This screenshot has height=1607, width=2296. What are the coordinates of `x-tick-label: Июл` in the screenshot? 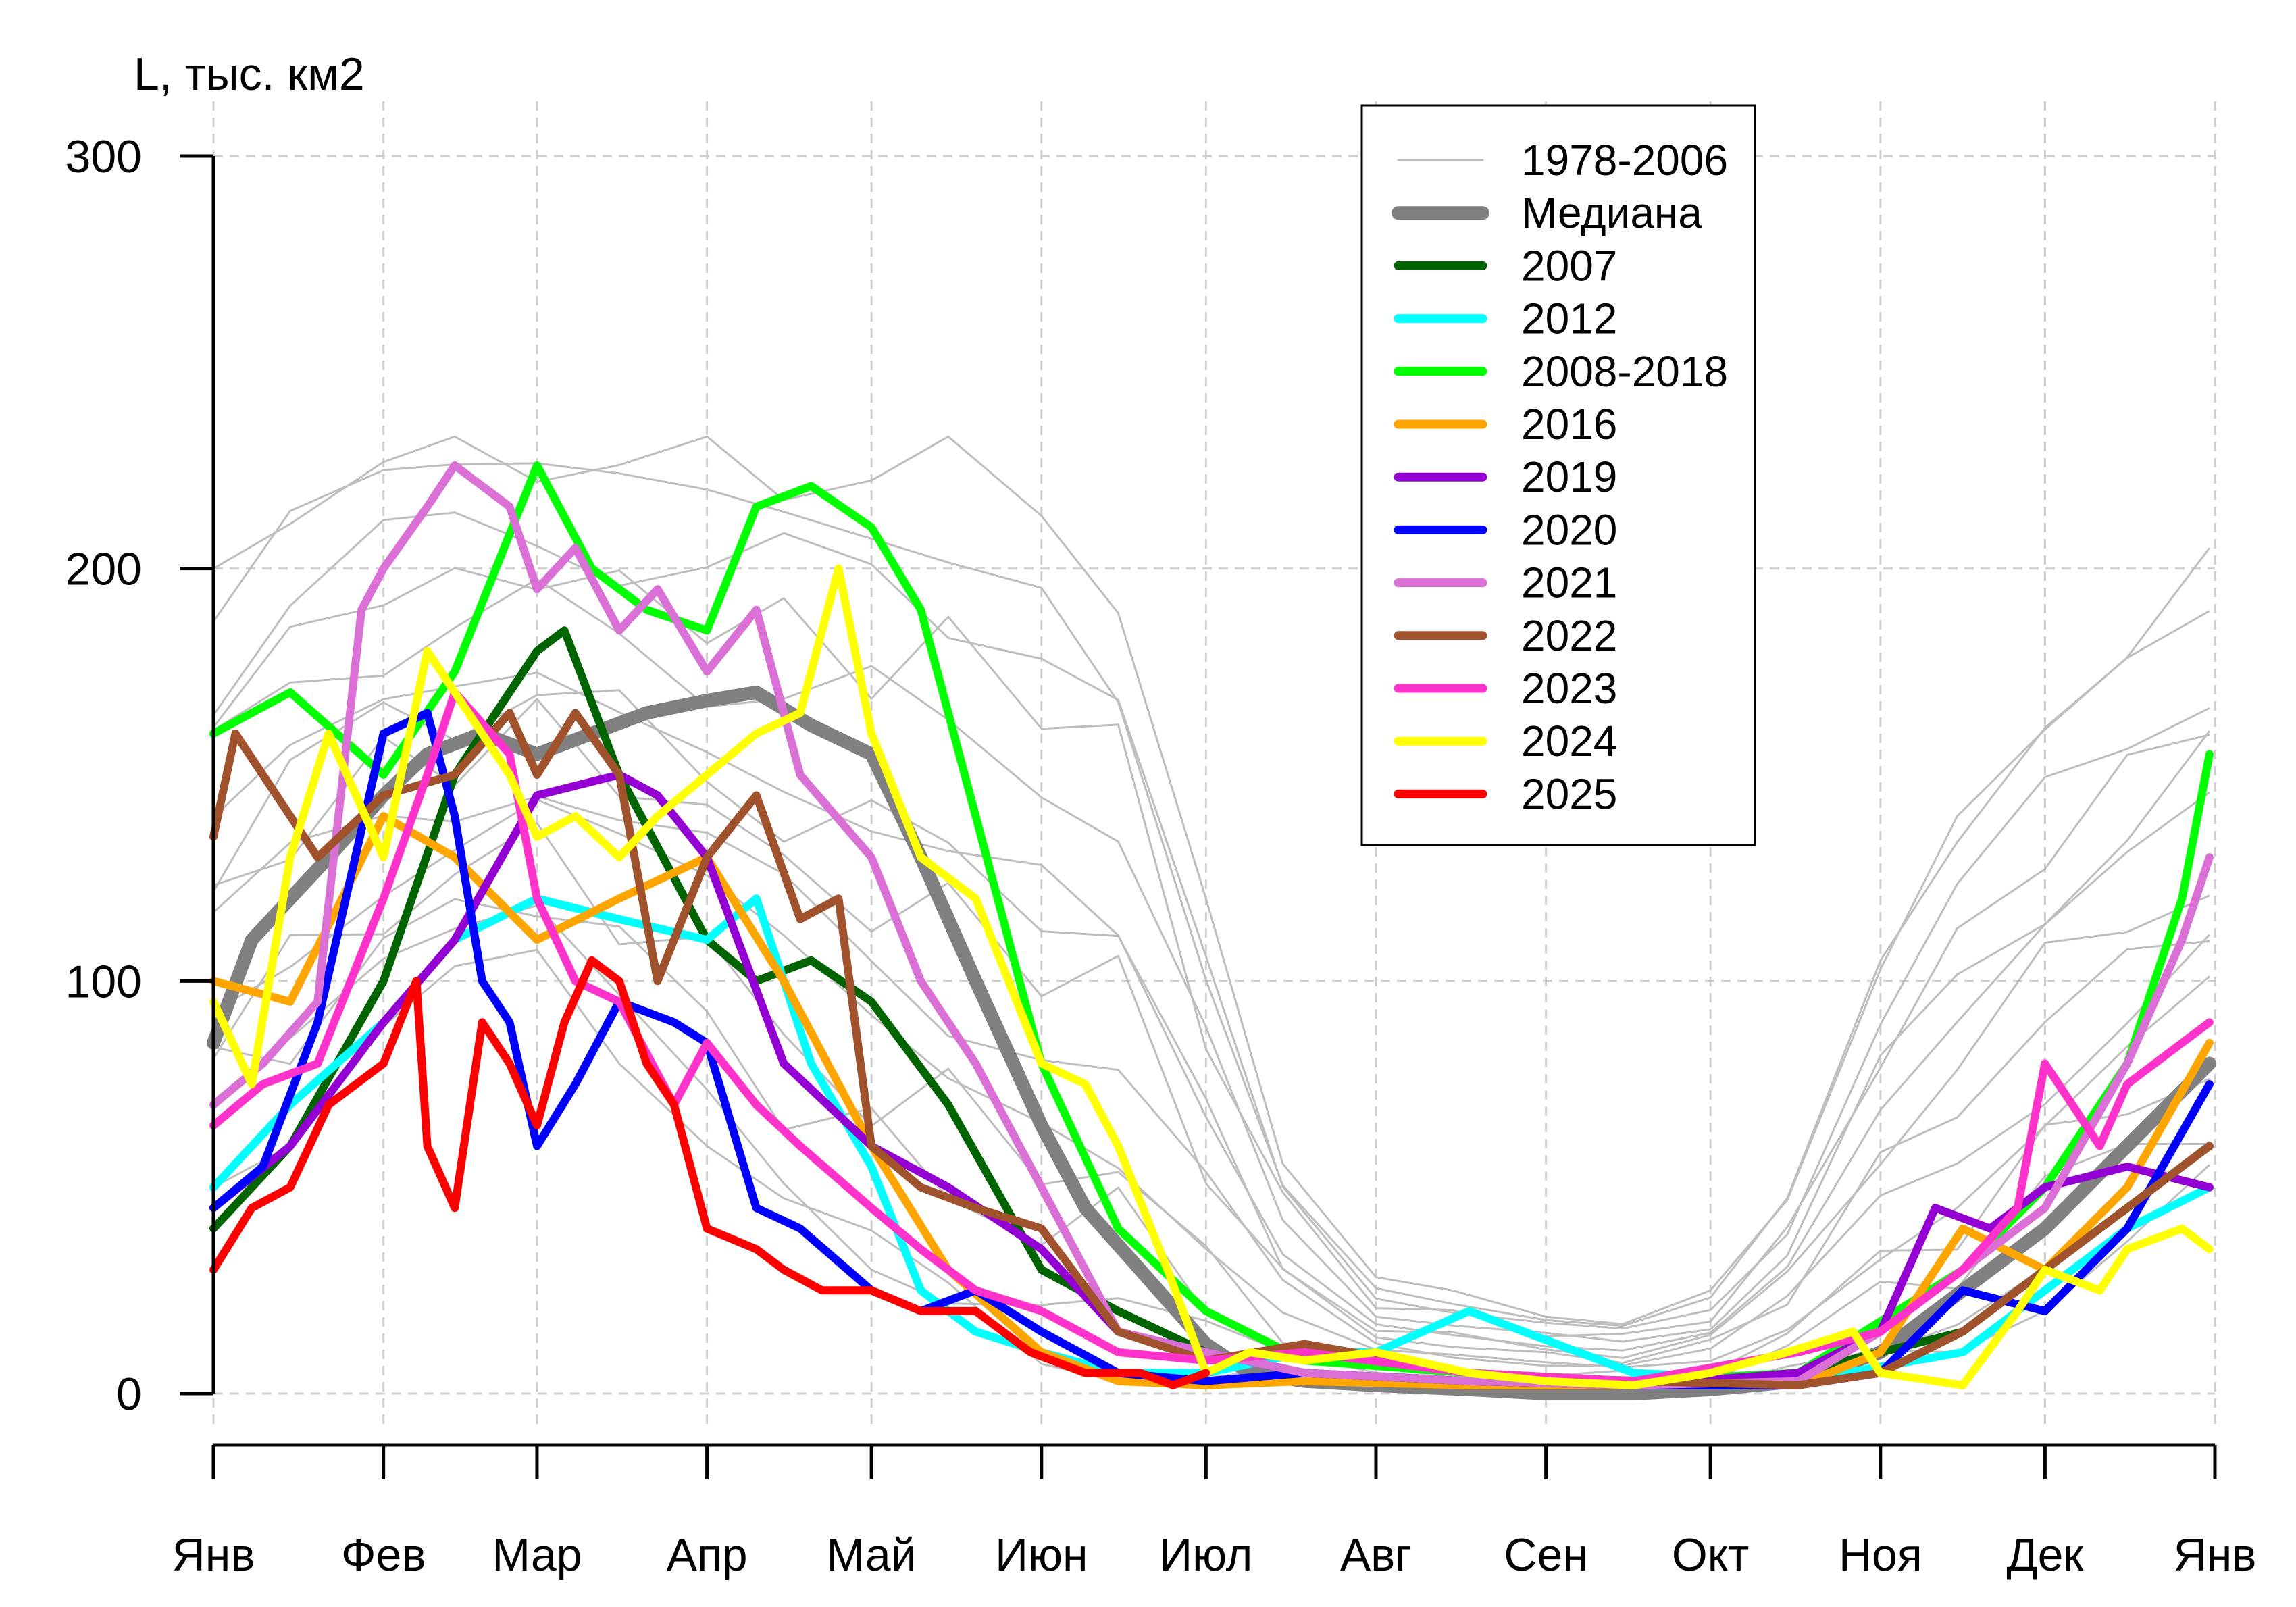 It's located at (1205, 1555).